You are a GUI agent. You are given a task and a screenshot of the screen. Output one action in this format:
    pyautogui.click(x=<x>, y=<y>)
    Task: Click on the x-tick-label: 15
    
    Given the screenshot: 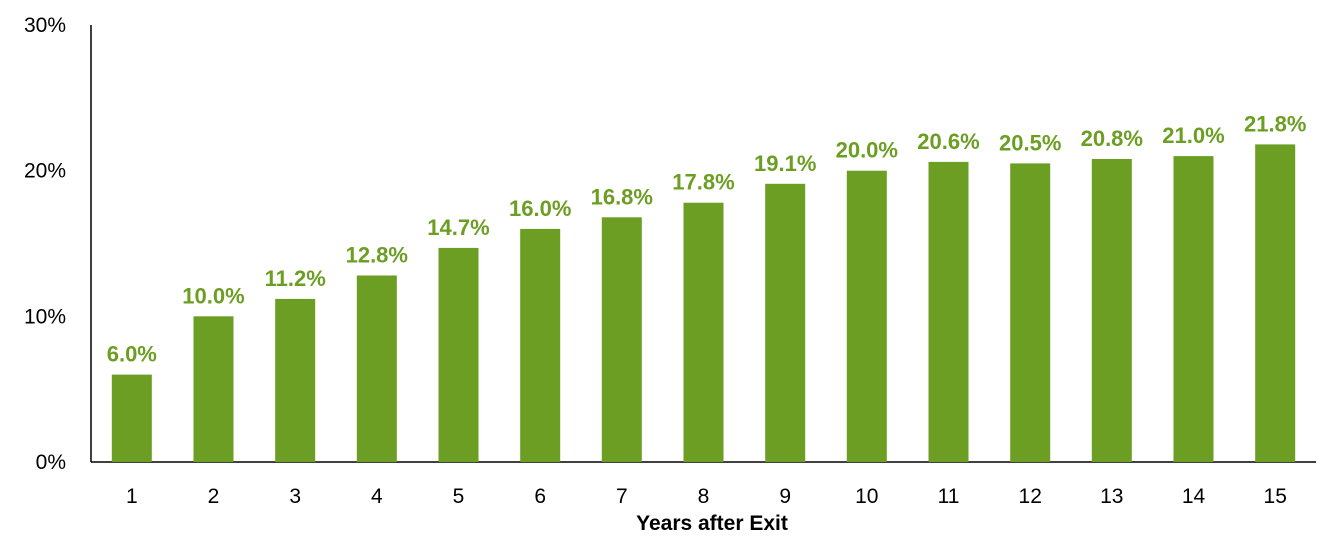 What is the action you would take?
    pyautogui.click(x=1275, y=496)
    